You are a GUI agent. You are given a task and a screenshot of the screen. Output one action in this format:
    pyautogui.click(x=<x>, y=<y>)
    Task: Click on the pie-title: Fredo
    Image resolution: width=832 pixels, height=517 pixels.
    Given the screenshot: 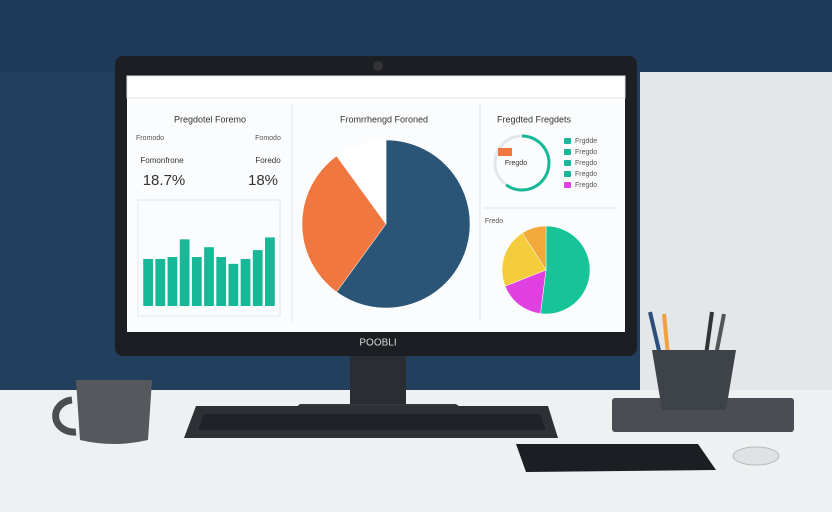 What is the action you would take?
    pyautogui.click(x=494, y=221)
    